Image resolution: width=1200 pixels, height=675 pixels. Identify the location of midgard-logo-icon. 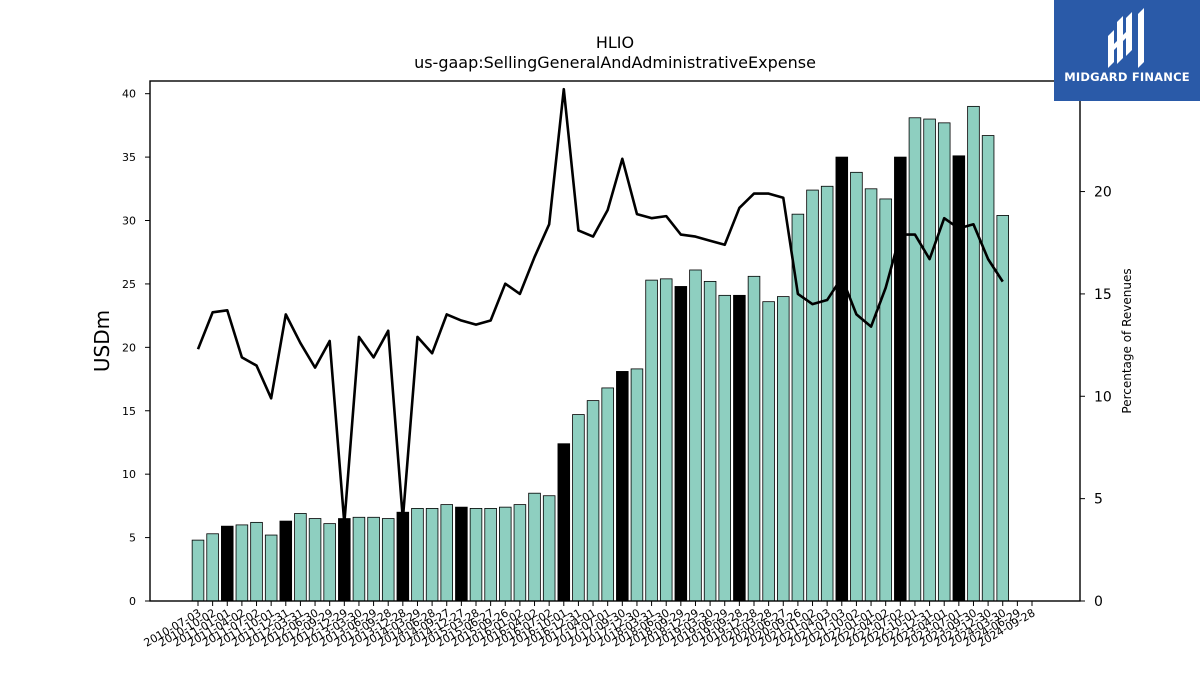
(1126, 38).